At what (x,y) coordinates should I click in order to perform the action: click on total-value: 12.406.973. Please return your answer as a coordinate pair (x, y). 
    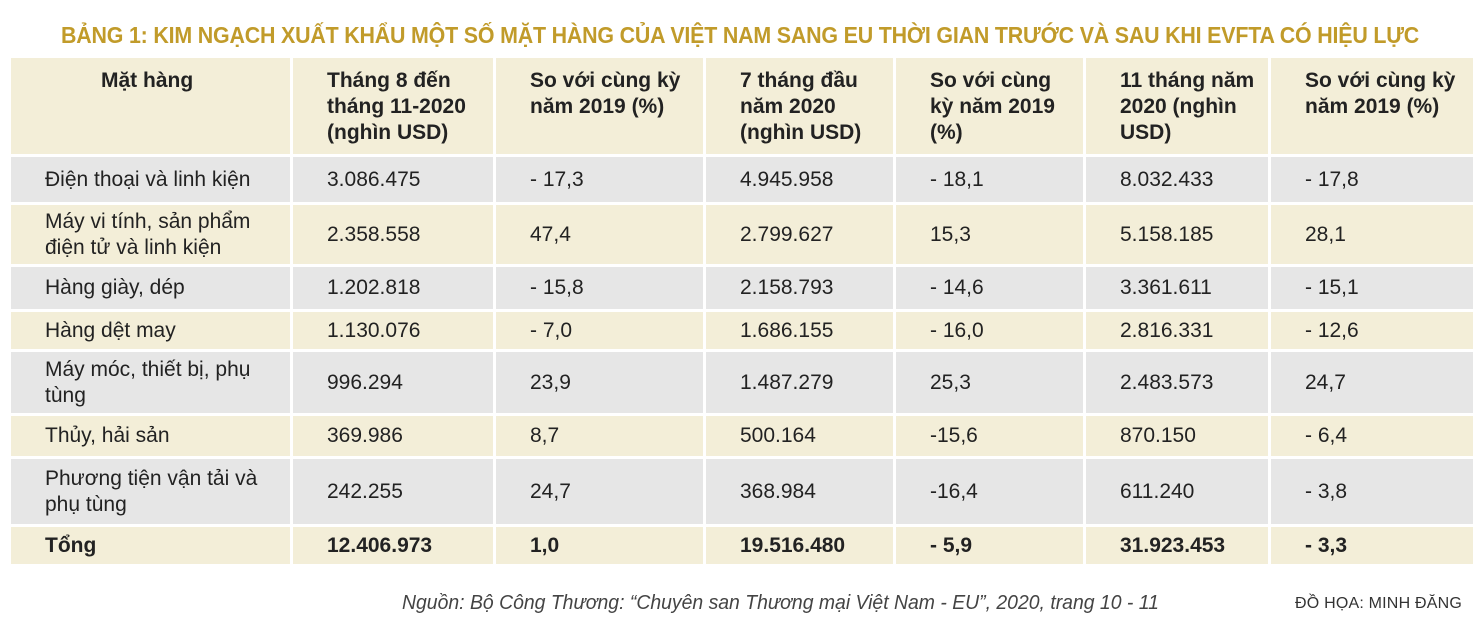
    Looking at the image, I should click on (394, 547).